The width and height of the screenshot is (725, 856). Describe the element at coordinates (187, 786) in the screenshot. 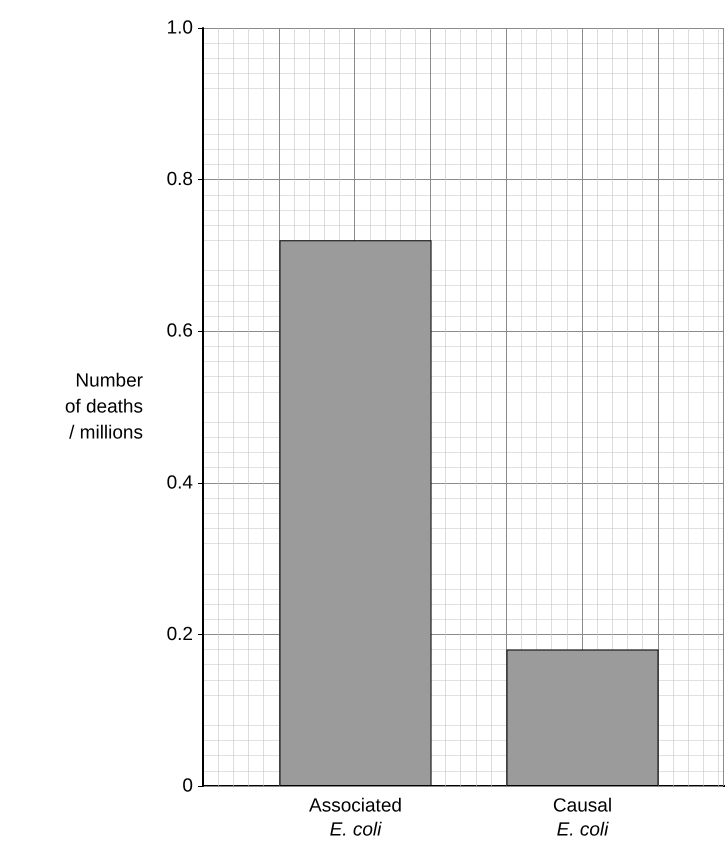

I see `y-tick-label: 0` at that location.